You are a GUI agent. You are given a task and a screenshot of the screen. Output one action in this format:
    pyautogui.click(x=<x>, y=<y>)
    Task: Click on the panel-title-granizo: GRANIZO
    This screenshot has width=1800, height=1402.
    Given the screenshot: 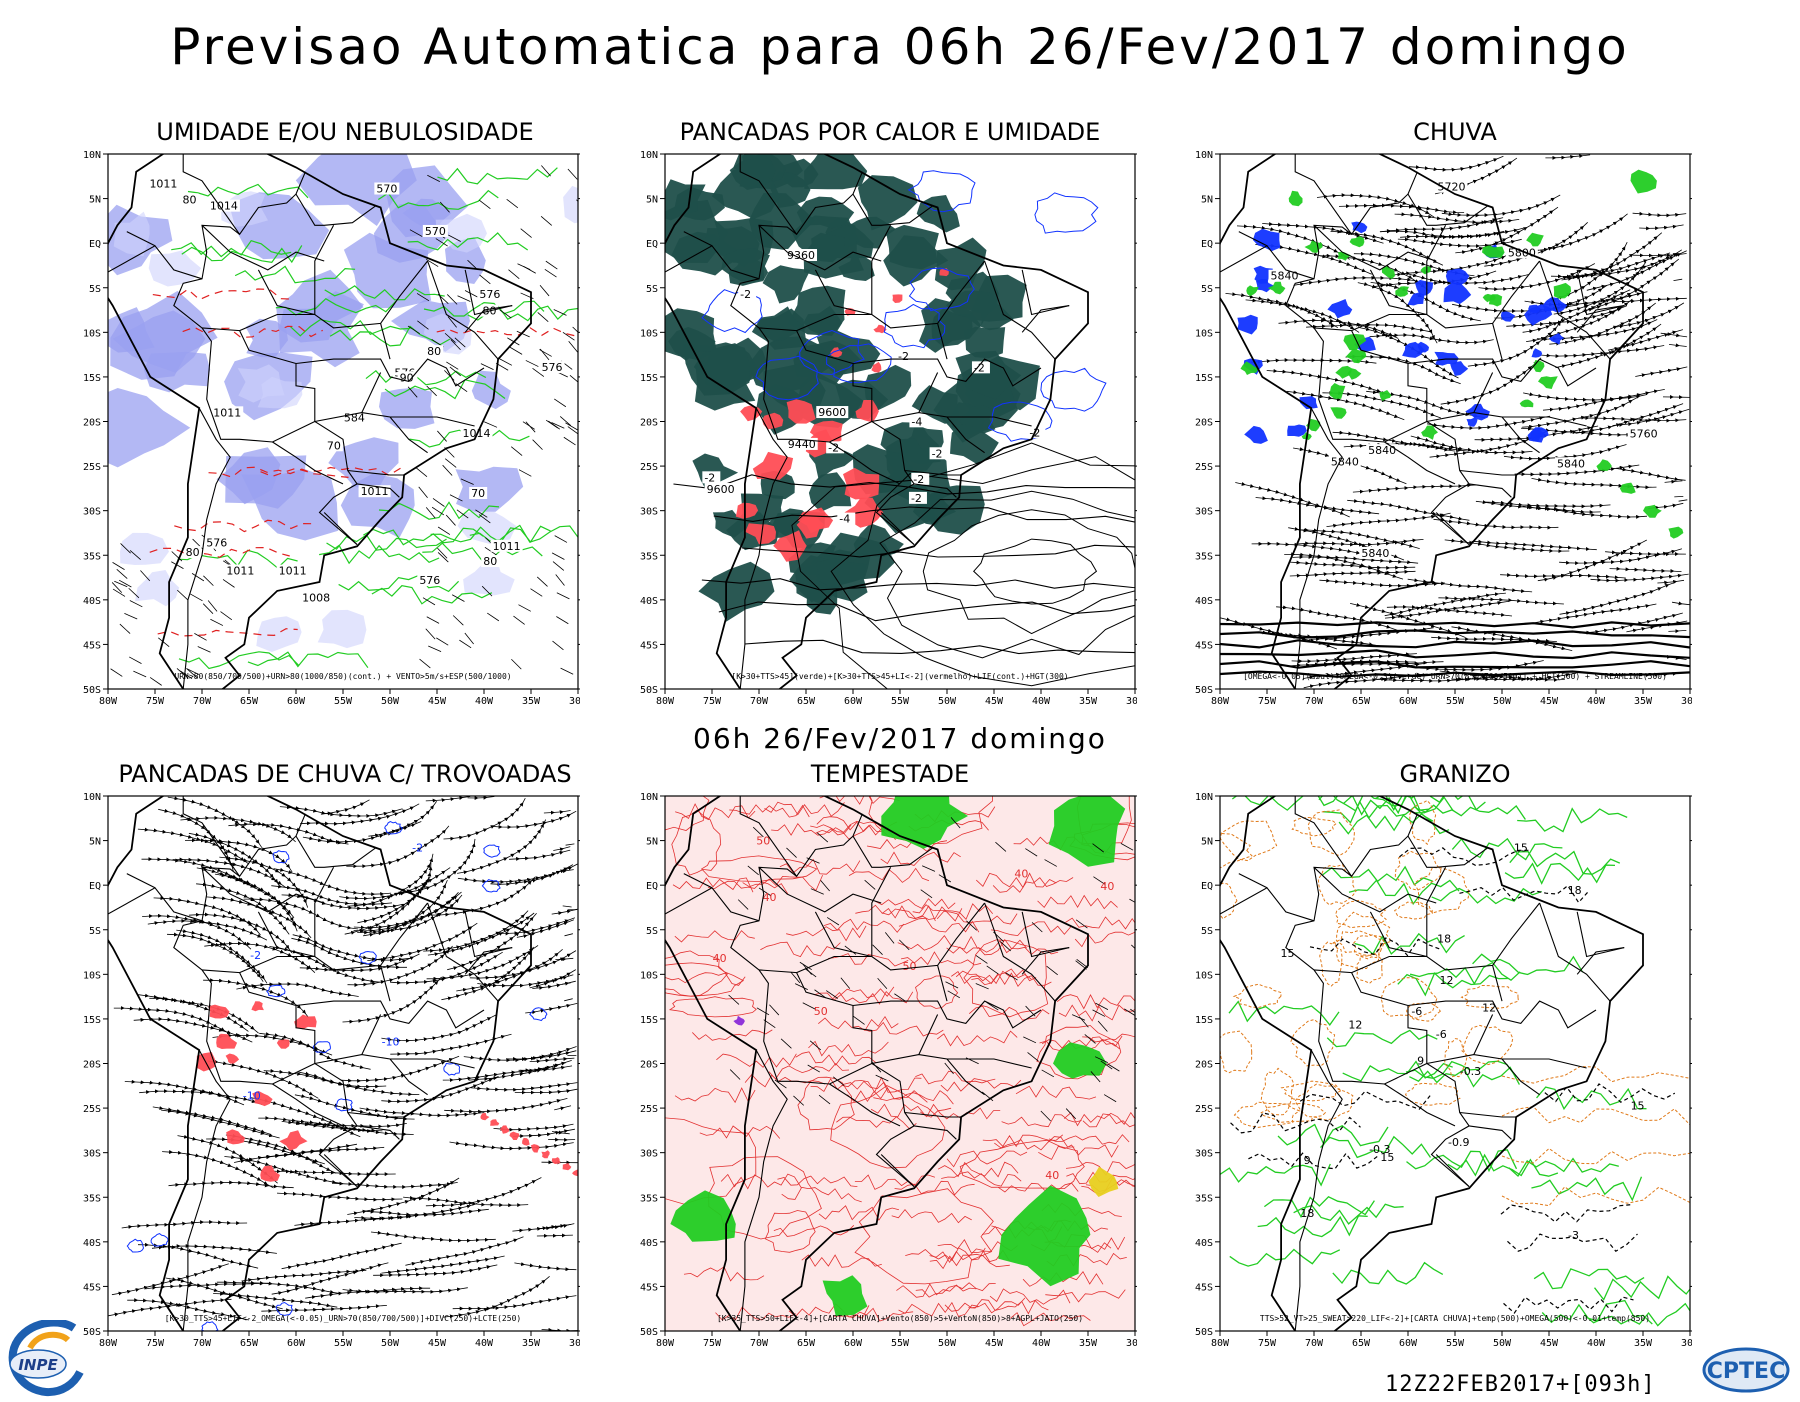 What is the action you would take?
    pyautogui.click(x=1455, y=774)
    